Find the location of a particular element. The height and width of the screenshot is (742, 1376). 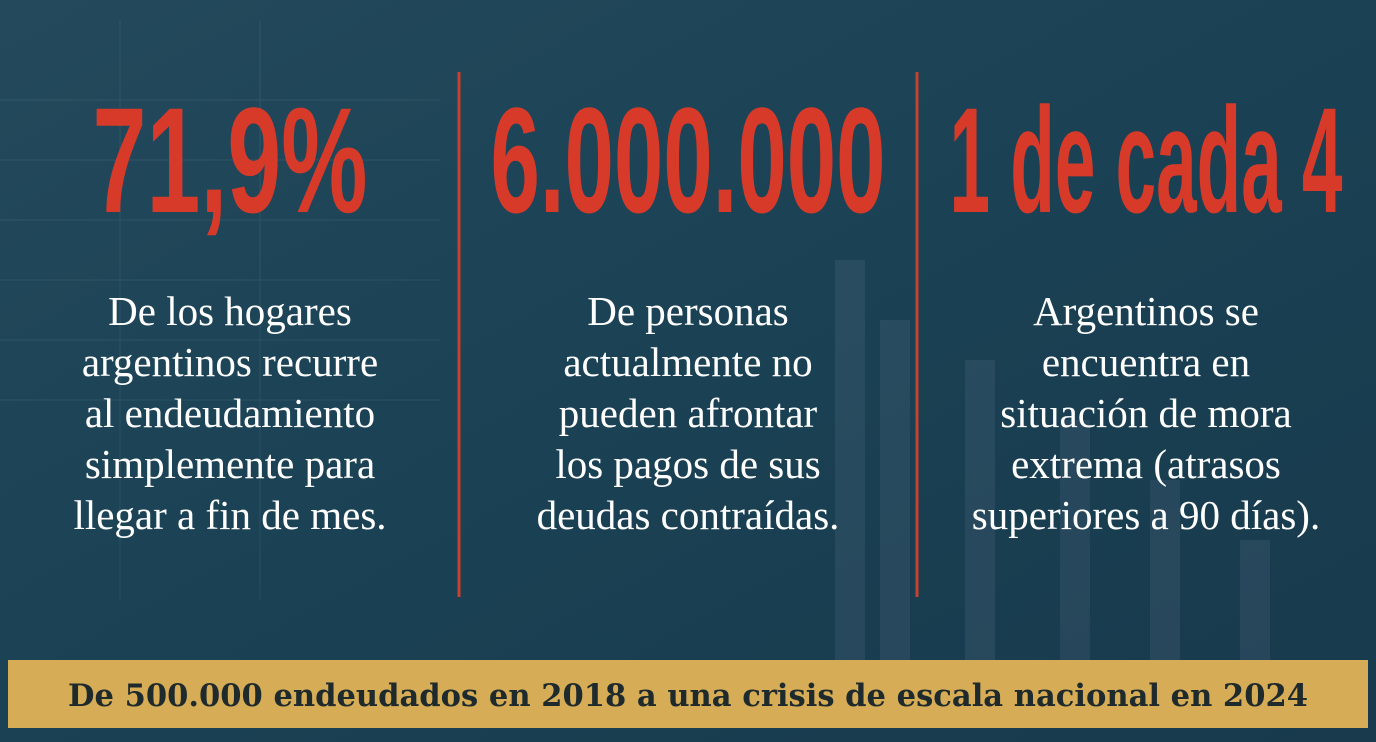

stat-description: los pagos de sus is located at coordinates (687, 464).